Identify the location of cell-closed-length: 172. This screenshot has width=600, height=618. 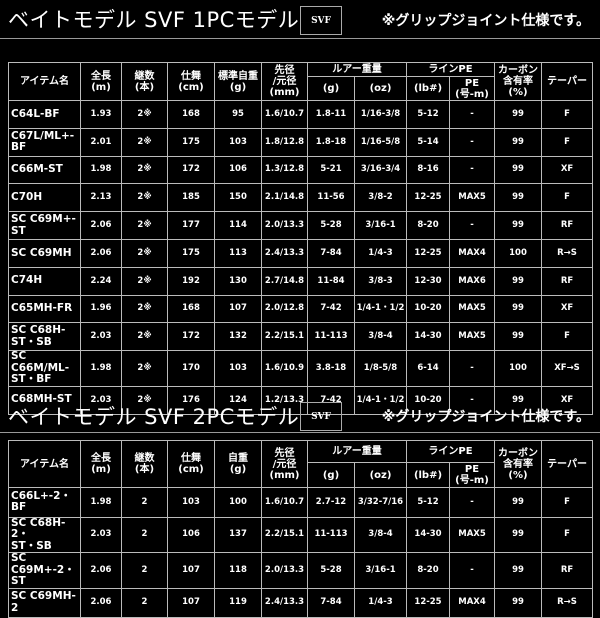
(191, 170).